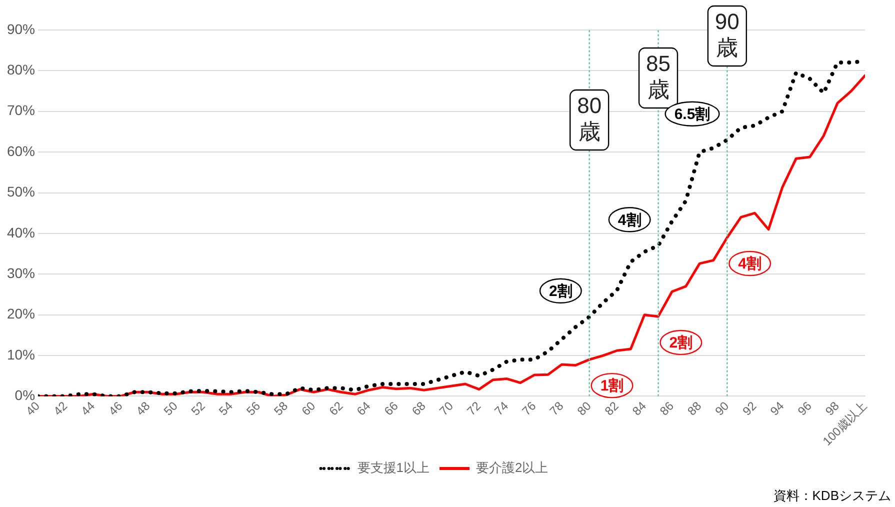 Image resolution: width=895 pixels, height=507 pixels. I want to click on x-tick-label: 82, so click(612, 408).